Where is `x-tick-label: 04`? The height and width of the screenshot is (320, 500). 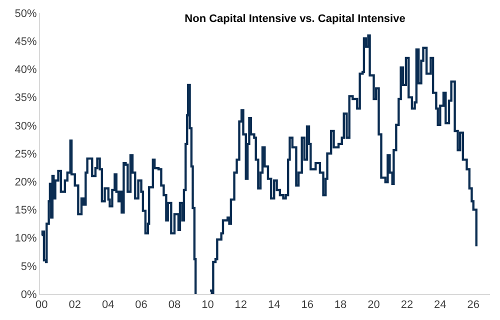
x-tick-label: 04 is located at coordinates (108, 305).